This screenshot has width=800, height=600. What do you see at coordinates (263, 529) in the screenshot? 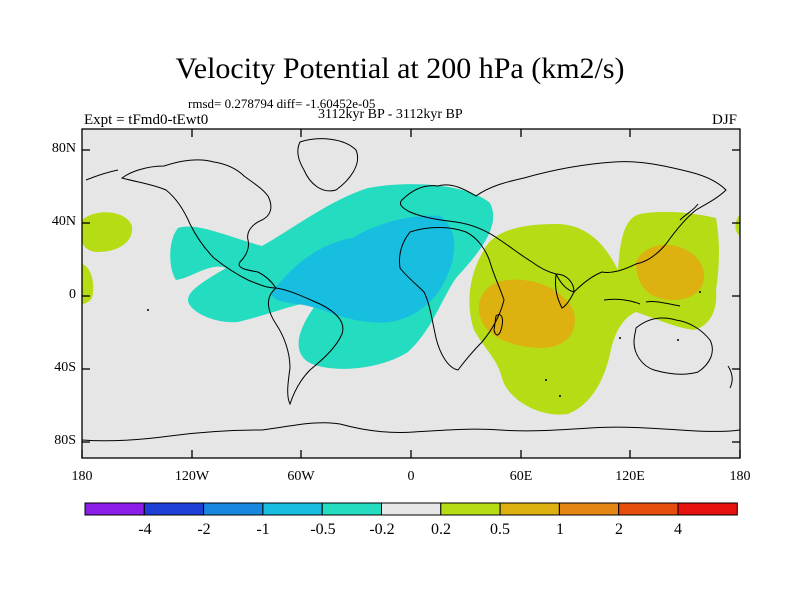
I see `colorbar-label: -1` at bounding box center [263, 529].